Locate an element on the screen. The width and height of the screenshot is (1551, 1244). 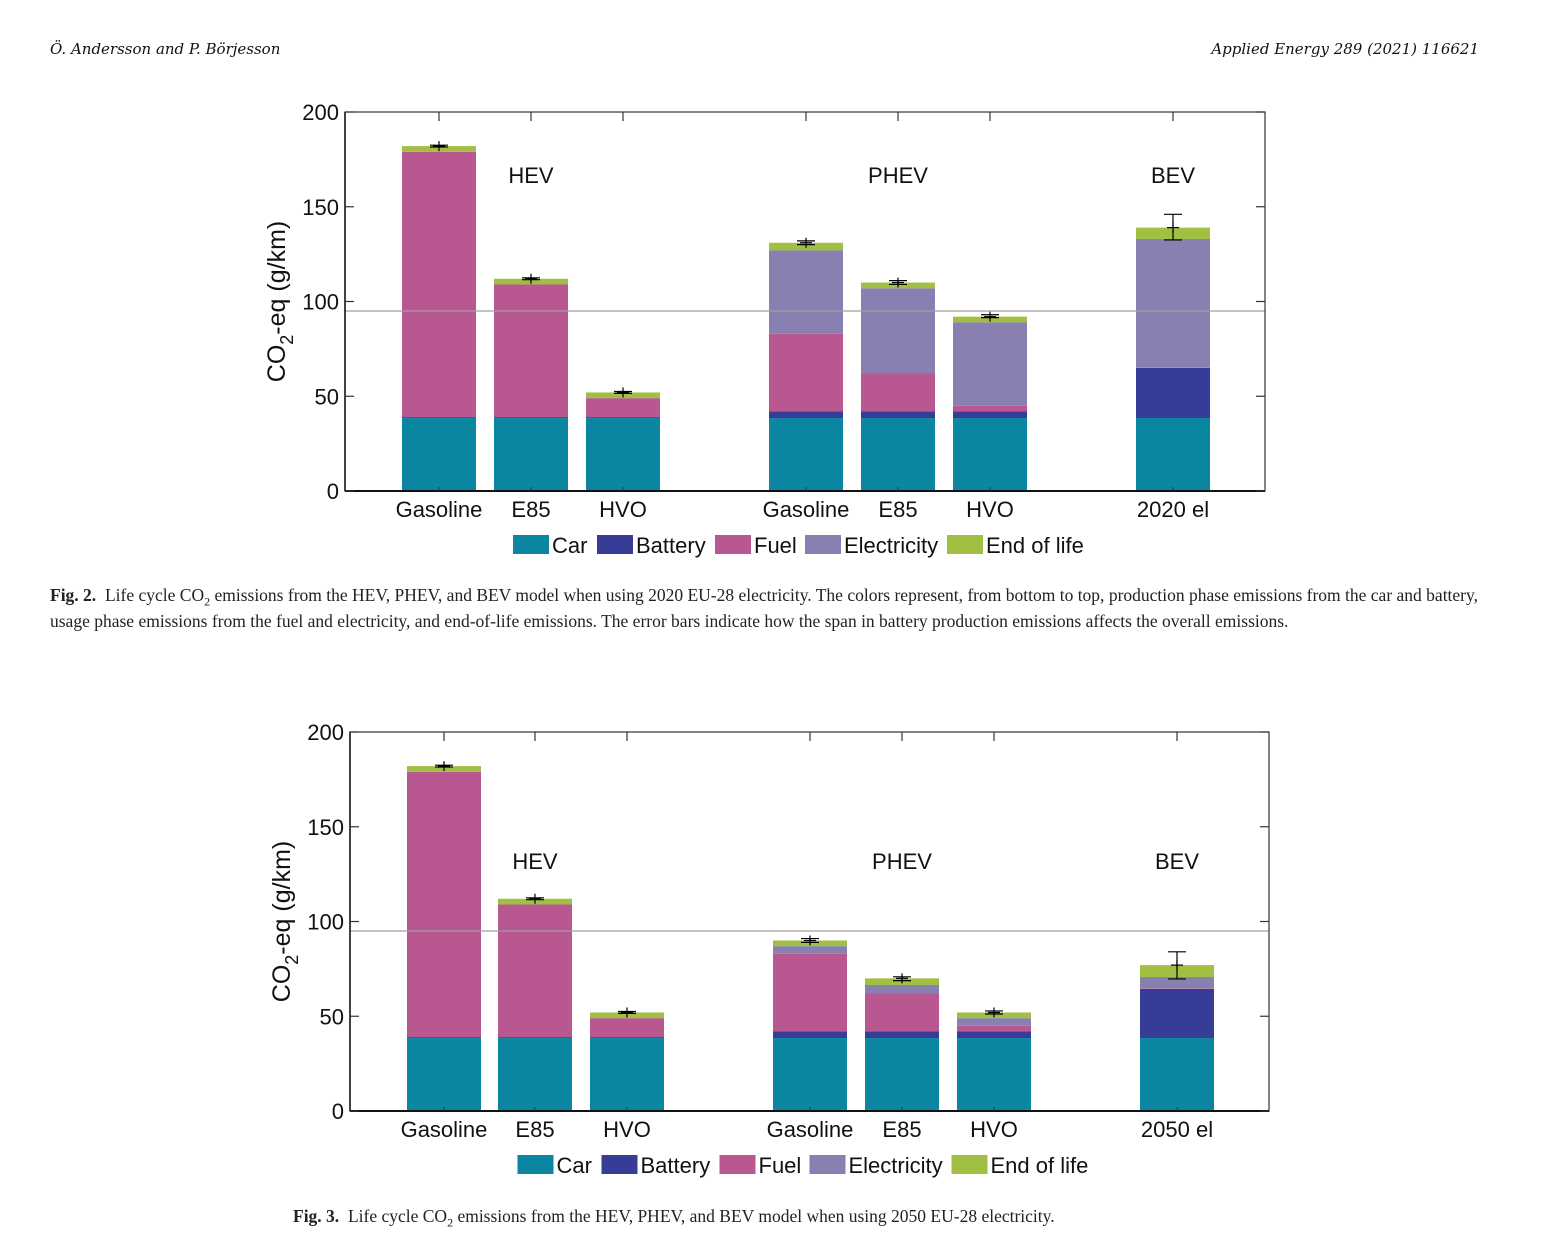
x-category-label: 2020 el is located at coordinates (1173, 509).